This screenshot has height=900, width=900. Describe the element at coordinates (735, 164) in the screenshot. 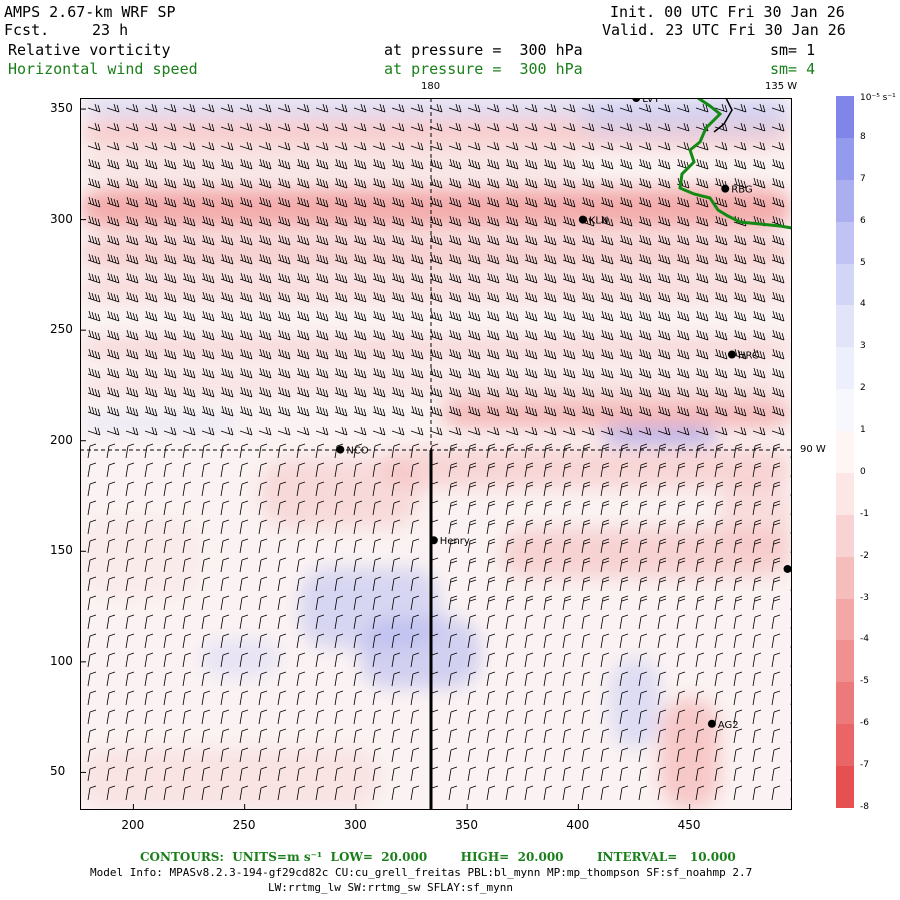

I see `coastline` at that location.